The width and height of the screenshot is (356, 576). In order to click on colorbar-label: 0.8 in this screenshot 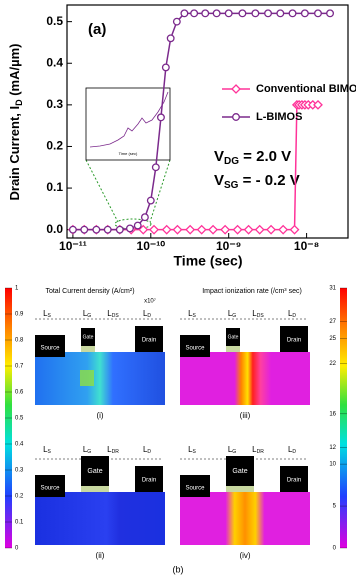, I will do `click(19, 341)`.